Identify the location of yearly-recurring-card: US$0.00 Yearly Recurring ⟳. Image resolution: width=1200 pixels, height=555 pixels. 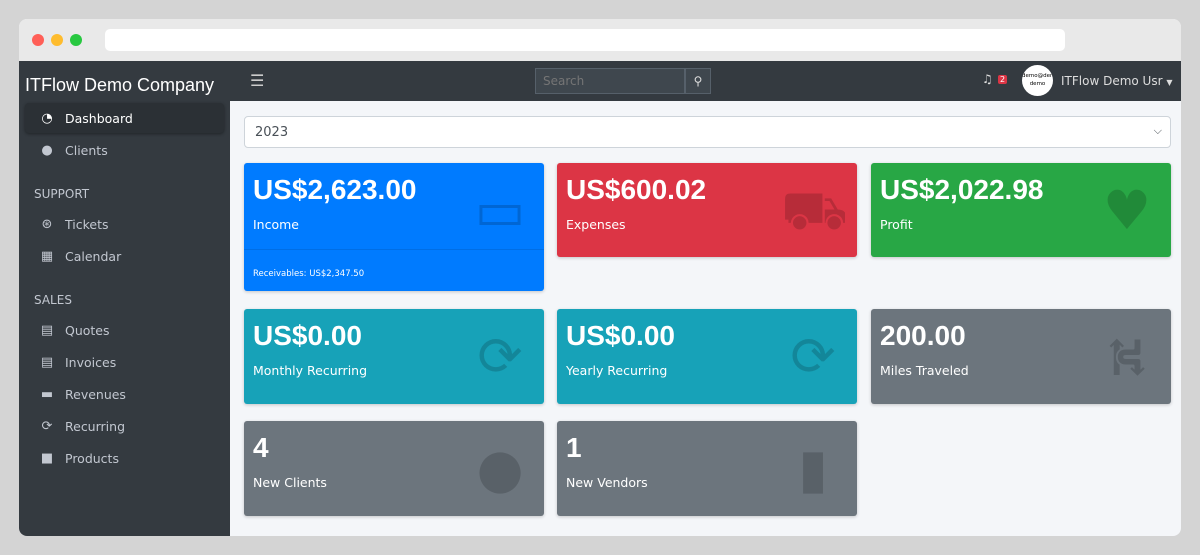
(707, 356).